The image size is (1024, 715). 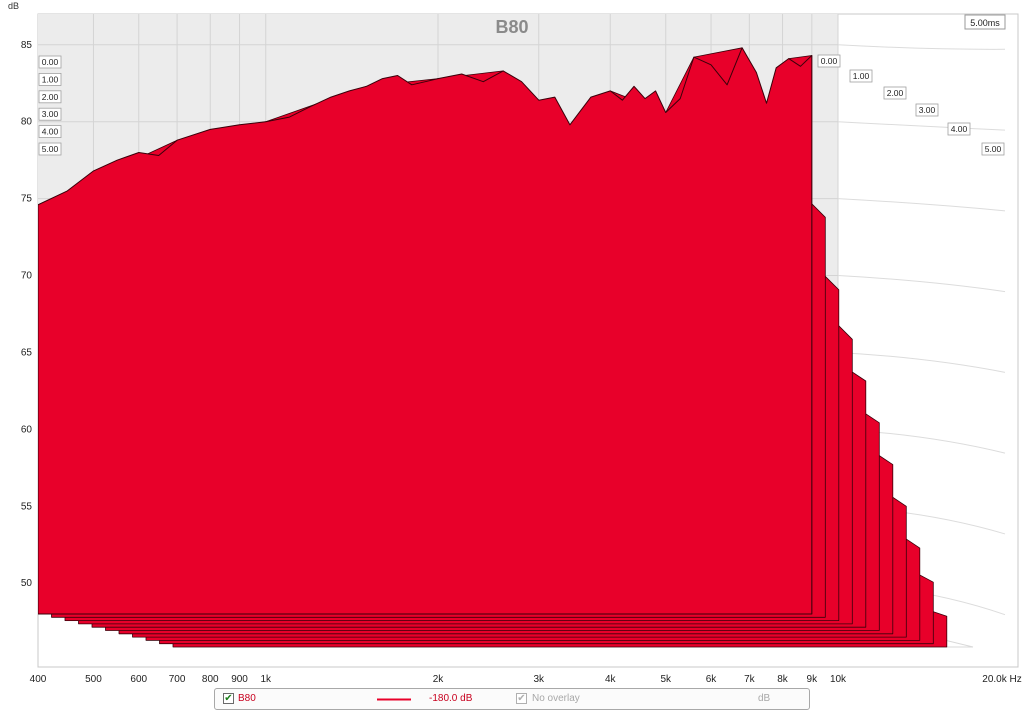 What do you see at coordinates (27, 506) in the screenshot?
I see `y-tick-label: 55` at bounding box center [27, 506].